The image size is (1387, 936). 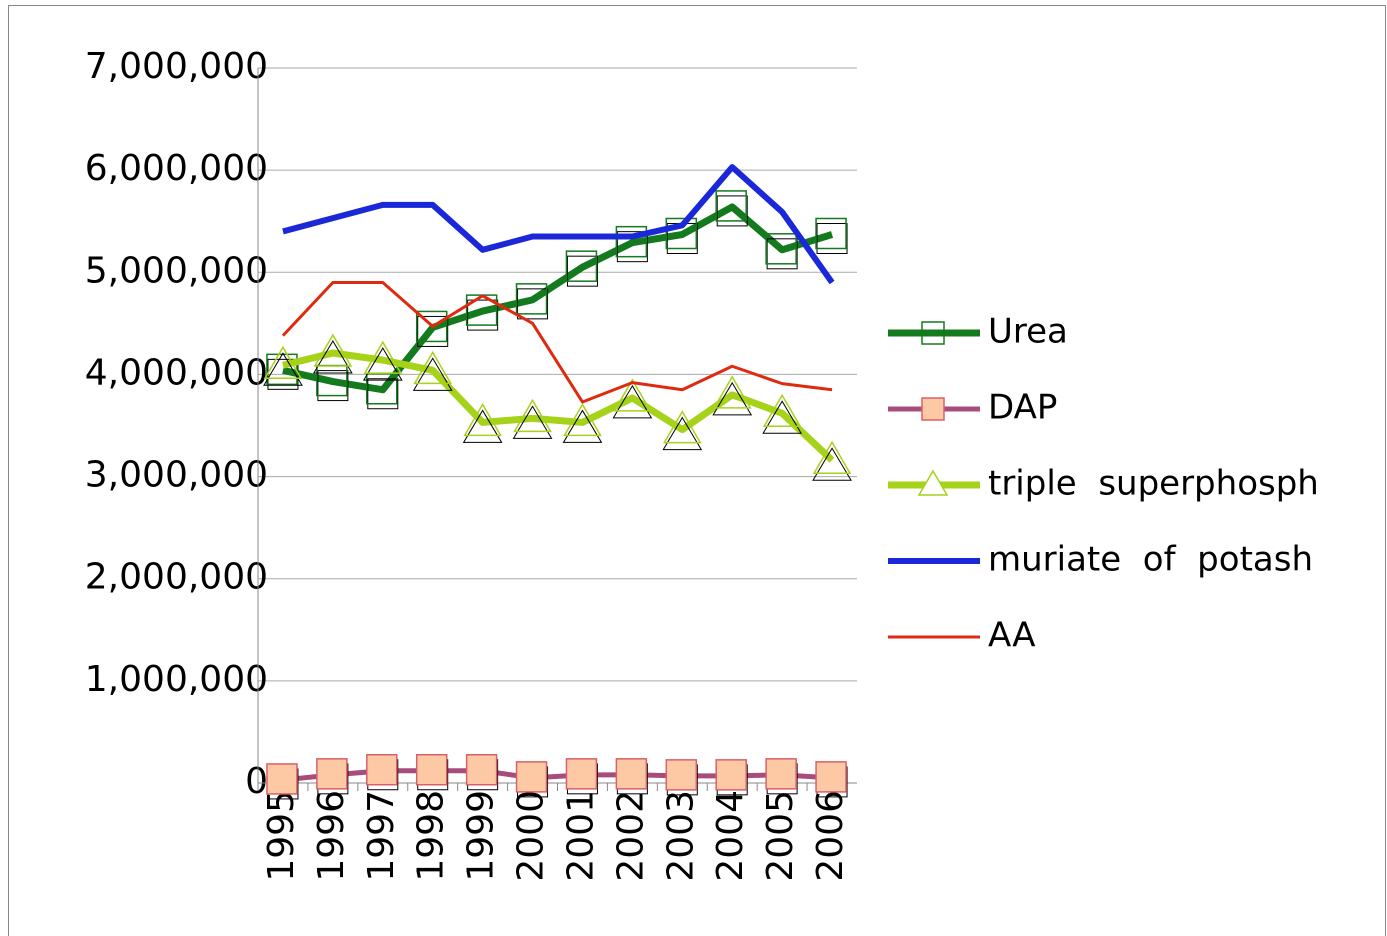 What do you see at coordinates (680, 836) in the screenshot?
I see `x-tick-label: 2003` at bounding box center [680, 836].